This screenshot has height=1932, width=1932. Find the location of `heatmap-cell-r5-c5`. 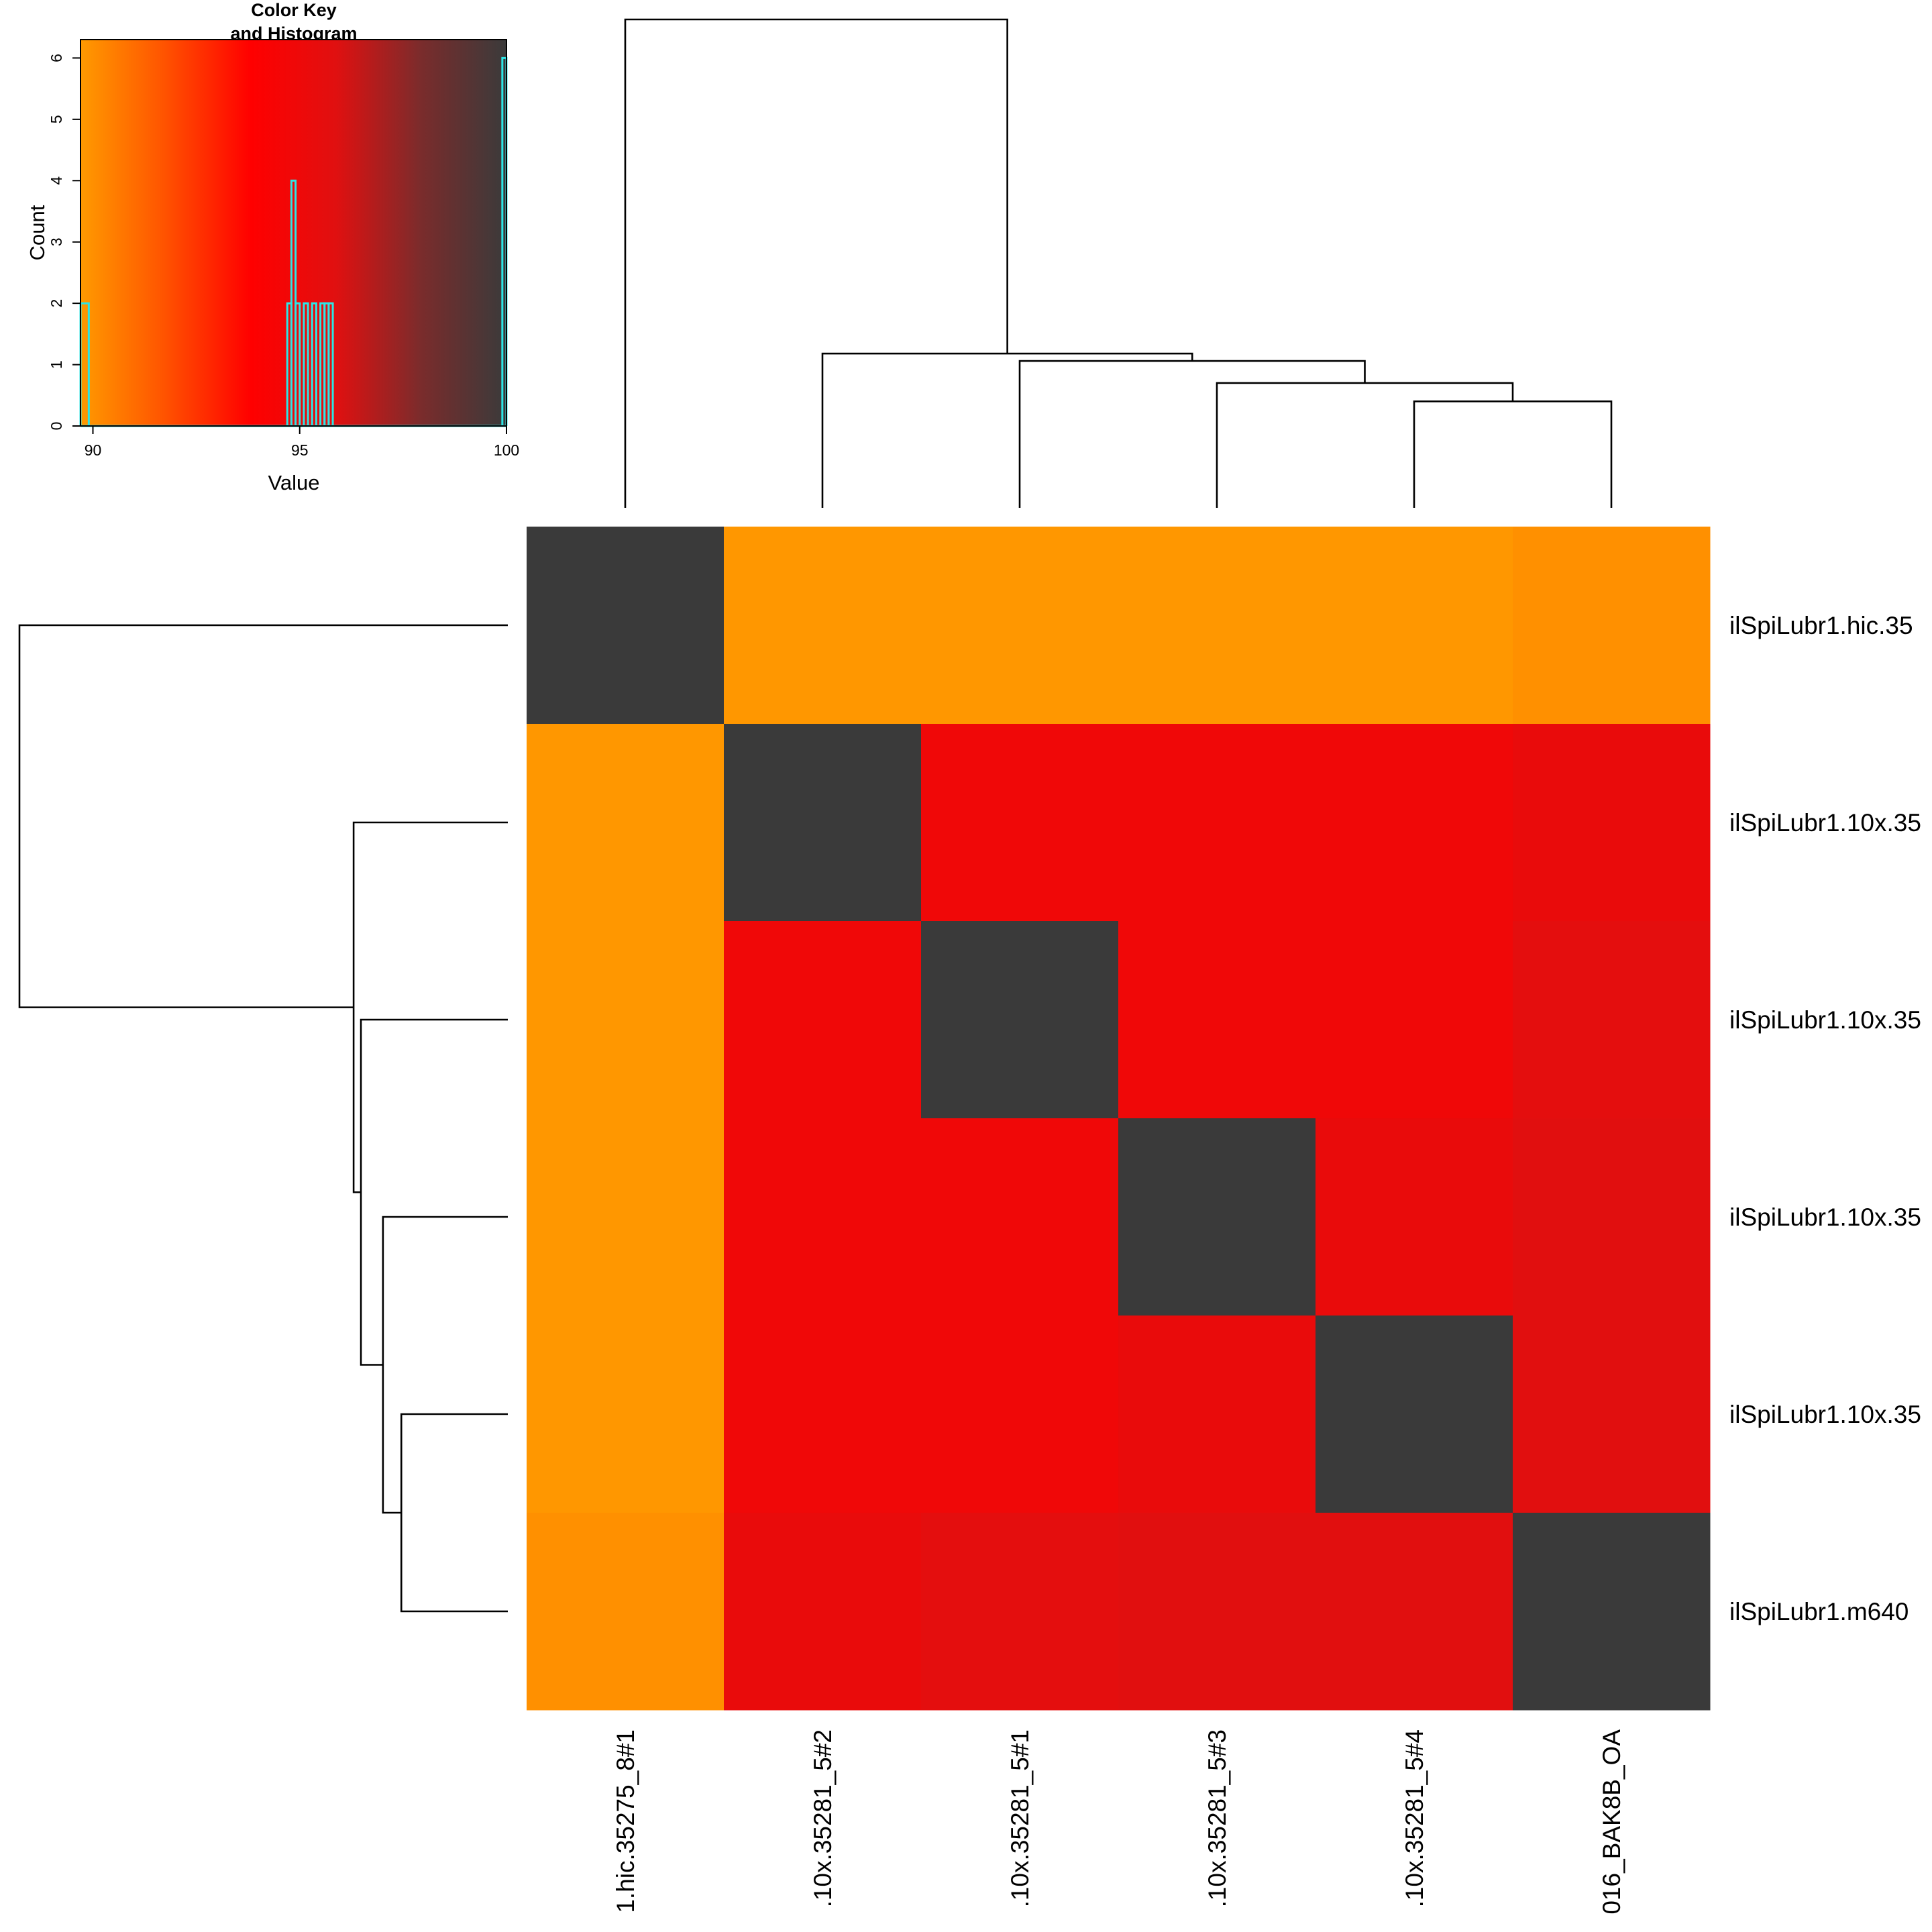

heatmap-cell-r5-c5 is located at coordinates (1414, 1414).